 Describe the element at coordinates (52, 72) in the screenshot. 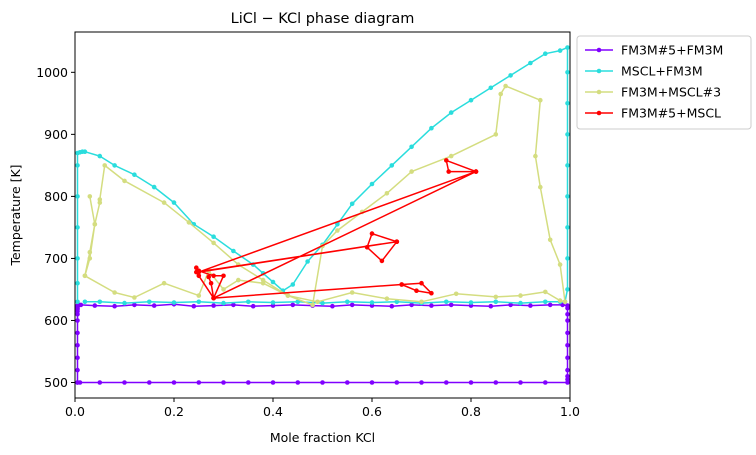

I see `y-tick-label: 1000` at that location.